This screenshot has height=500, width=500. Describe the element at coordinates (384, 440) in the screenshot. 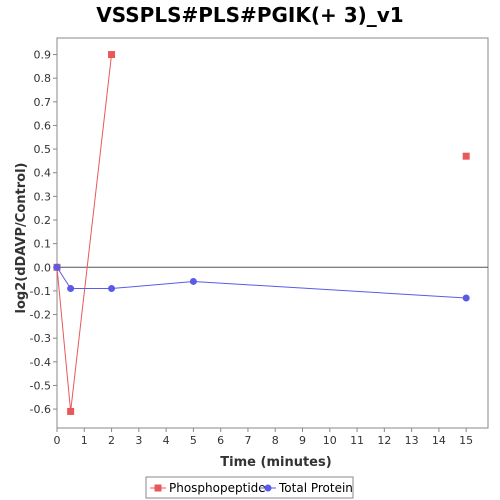

I see `x-tick-label: 12` at that location.